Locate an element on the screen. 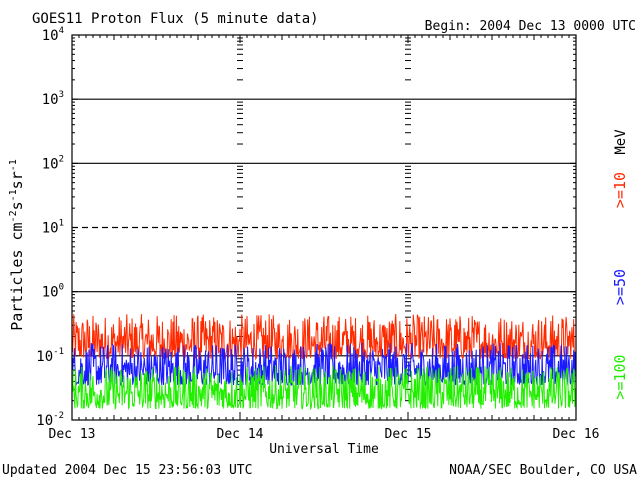  y-tick-exponent: -1 is located at coordinates (58, 352).